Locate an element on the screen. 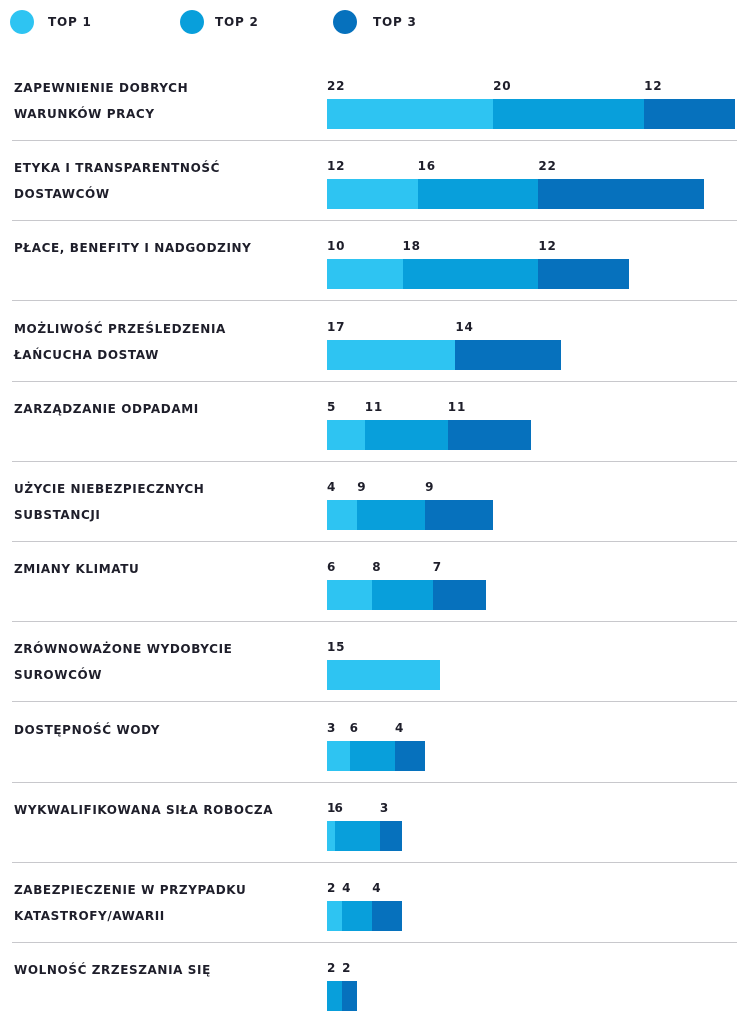  value-label: 7 is located at coordinates (437, 567).